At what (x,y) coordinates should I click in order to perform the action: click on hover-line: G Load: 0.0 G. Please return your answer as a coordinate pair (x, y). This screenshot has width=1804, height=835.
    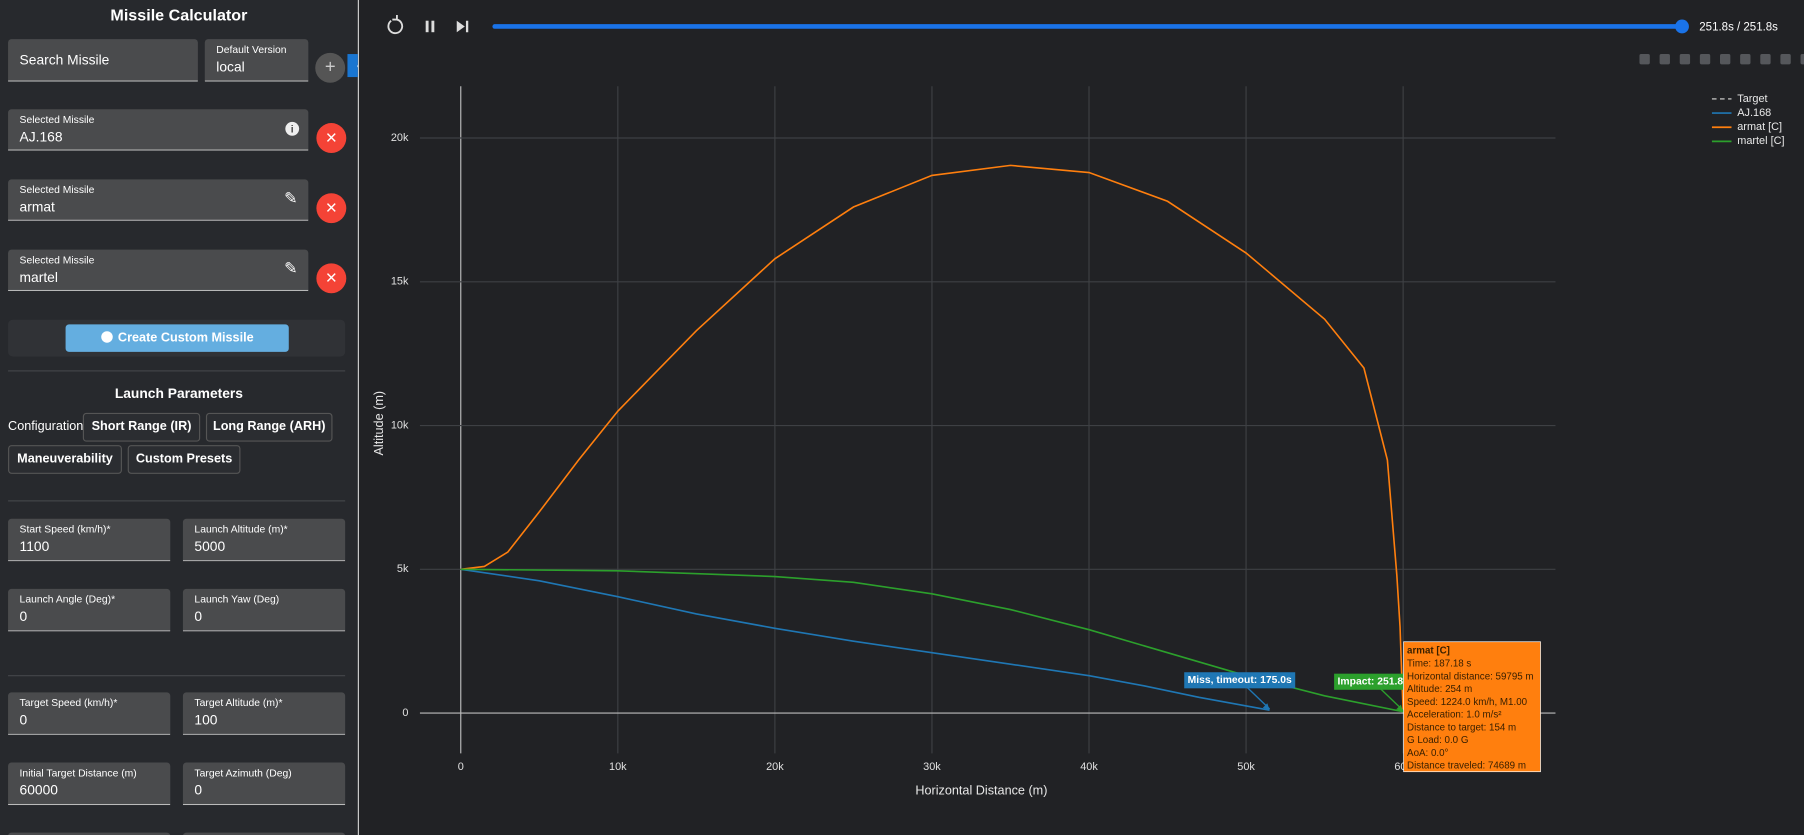
    Looking at the image, I should click on (1437, 740).